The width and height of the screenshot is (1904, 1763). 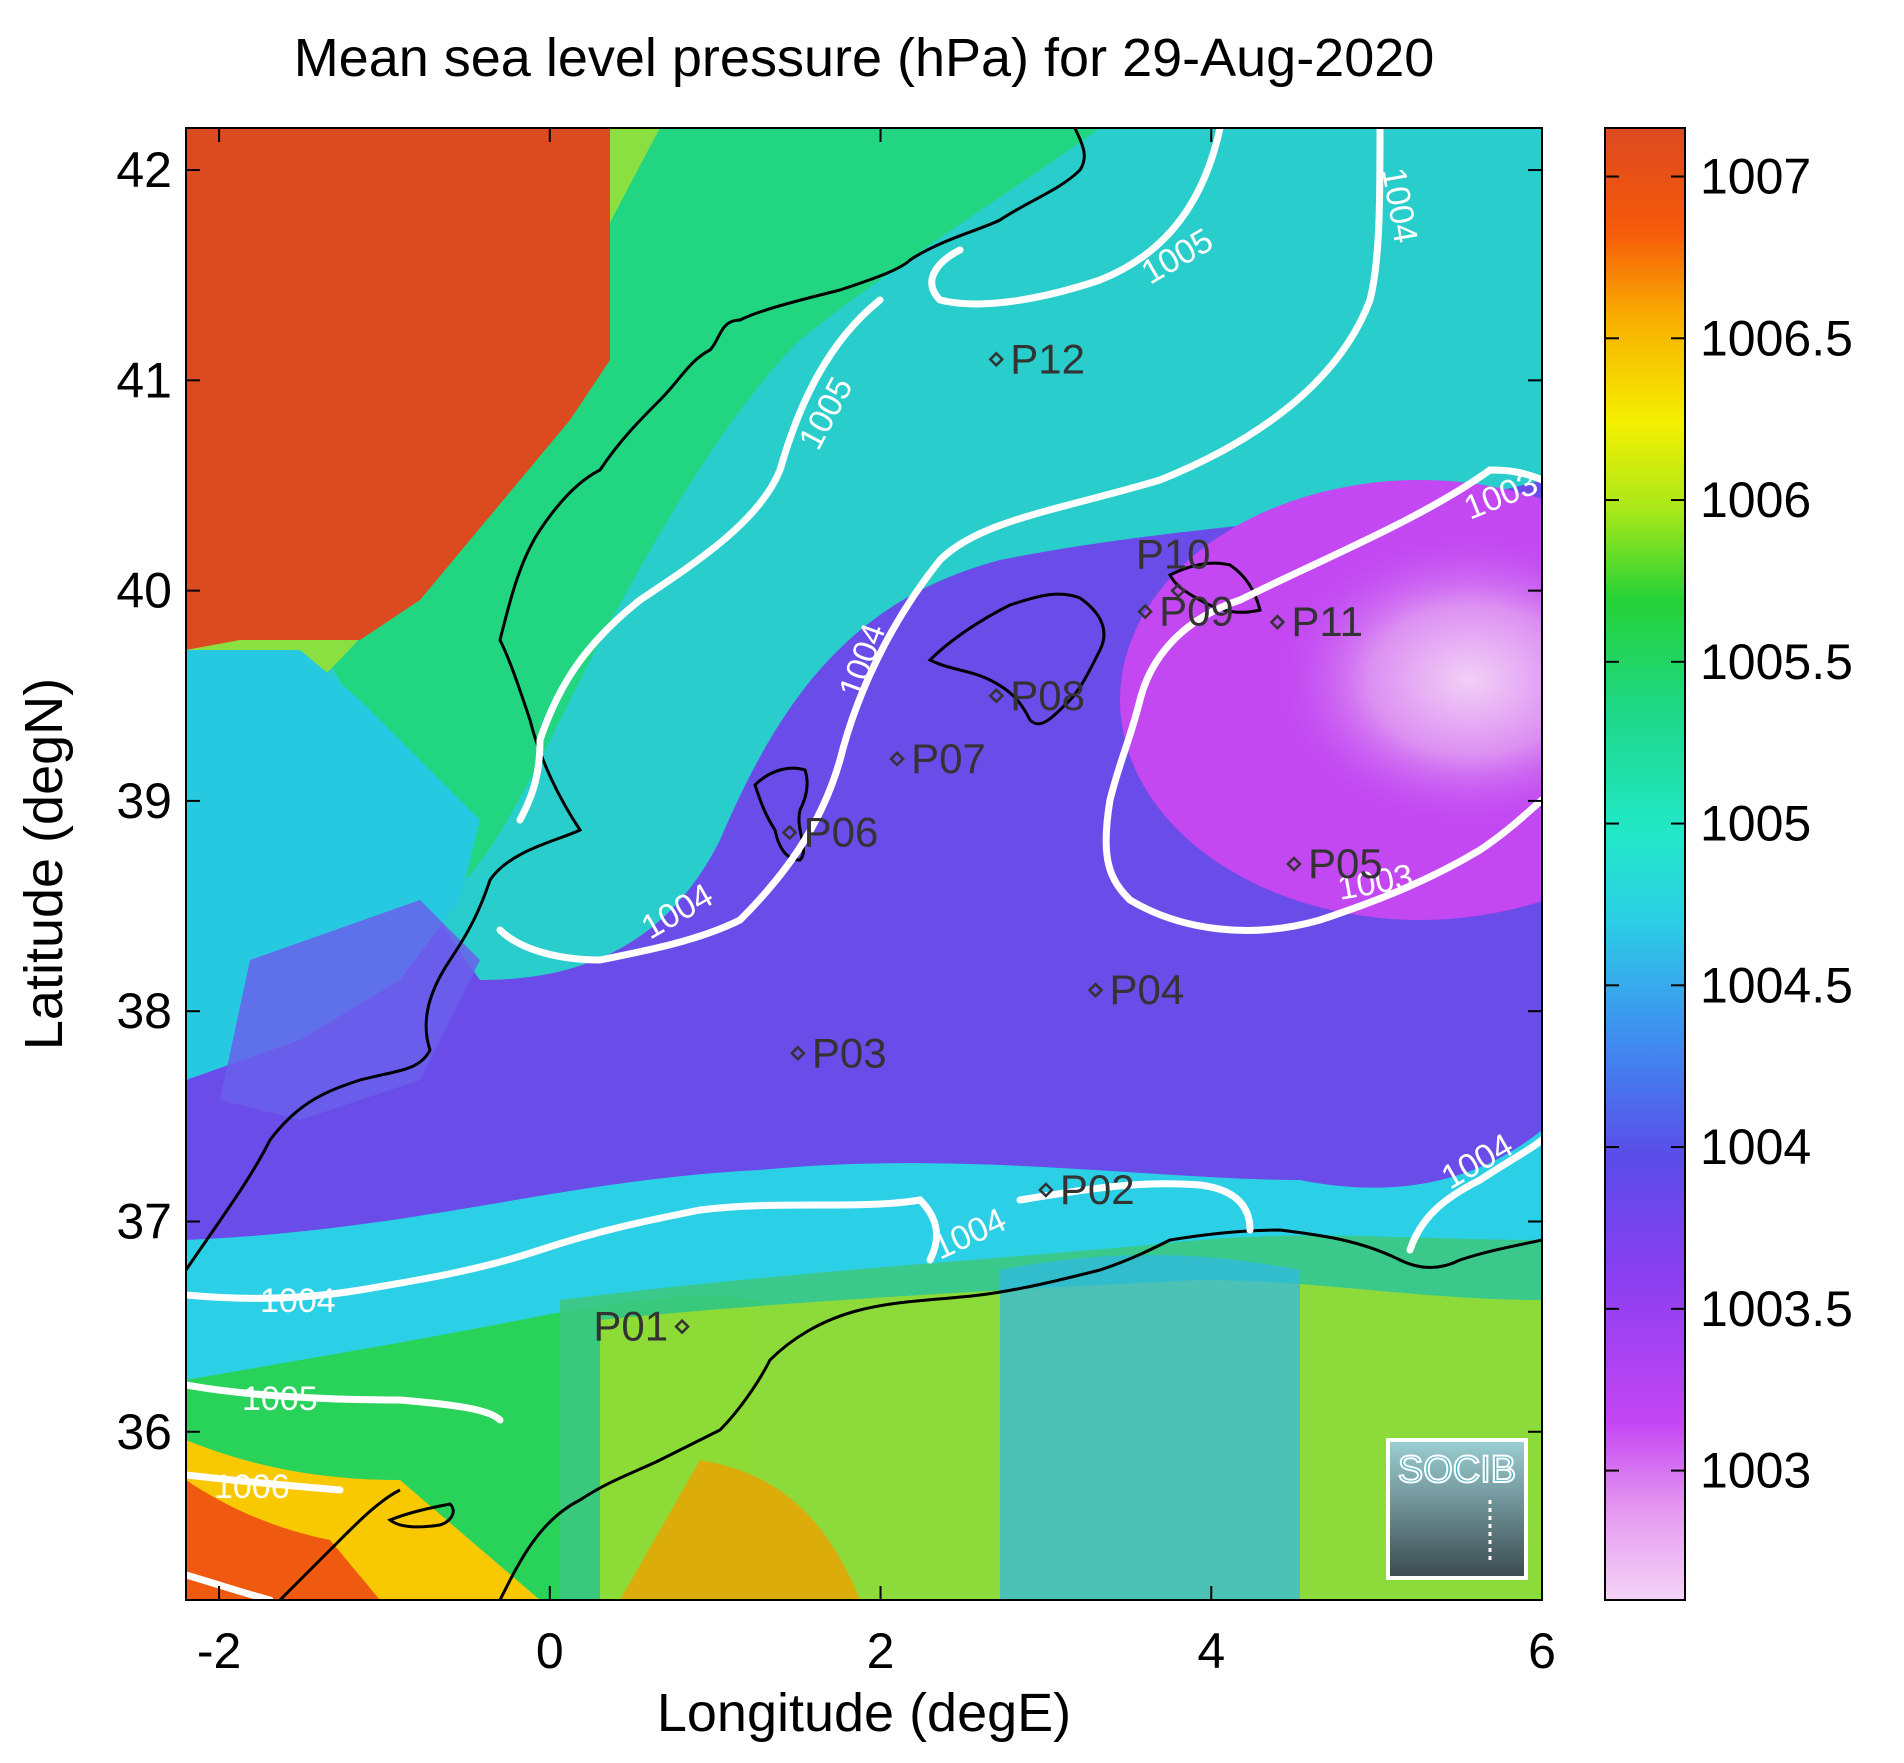 What do you see at coordinates (1755, 500) in the screenshot?
I see `colorbar-tick-label: 1006` at bounding box center [1755, 500].